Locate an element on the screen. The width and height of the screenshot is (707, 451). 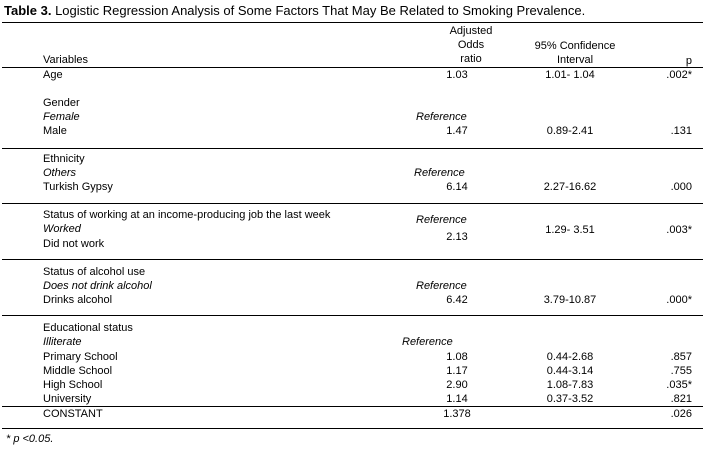
rule-ethnicity is located at coordinates (352, 203).